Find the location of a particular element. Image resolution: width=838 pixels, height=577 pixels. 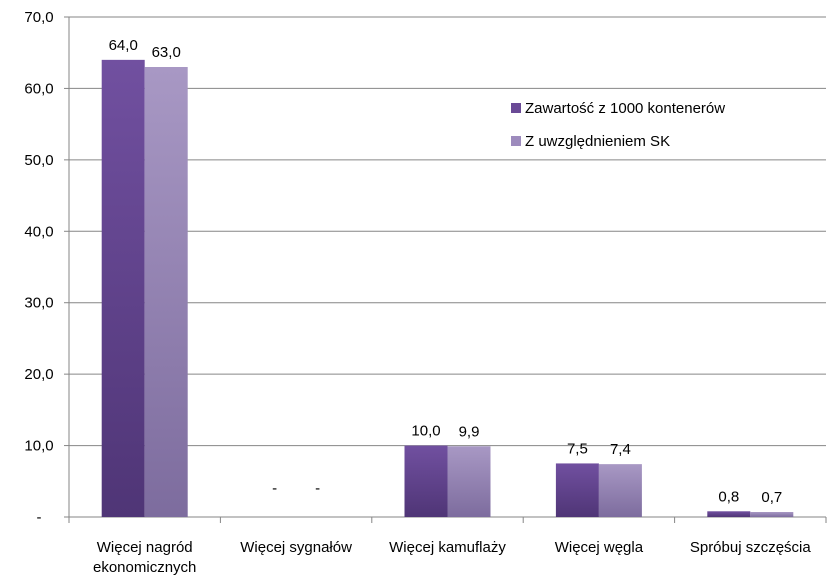

data-label: 0,8 is located at coordinates (728, 496).